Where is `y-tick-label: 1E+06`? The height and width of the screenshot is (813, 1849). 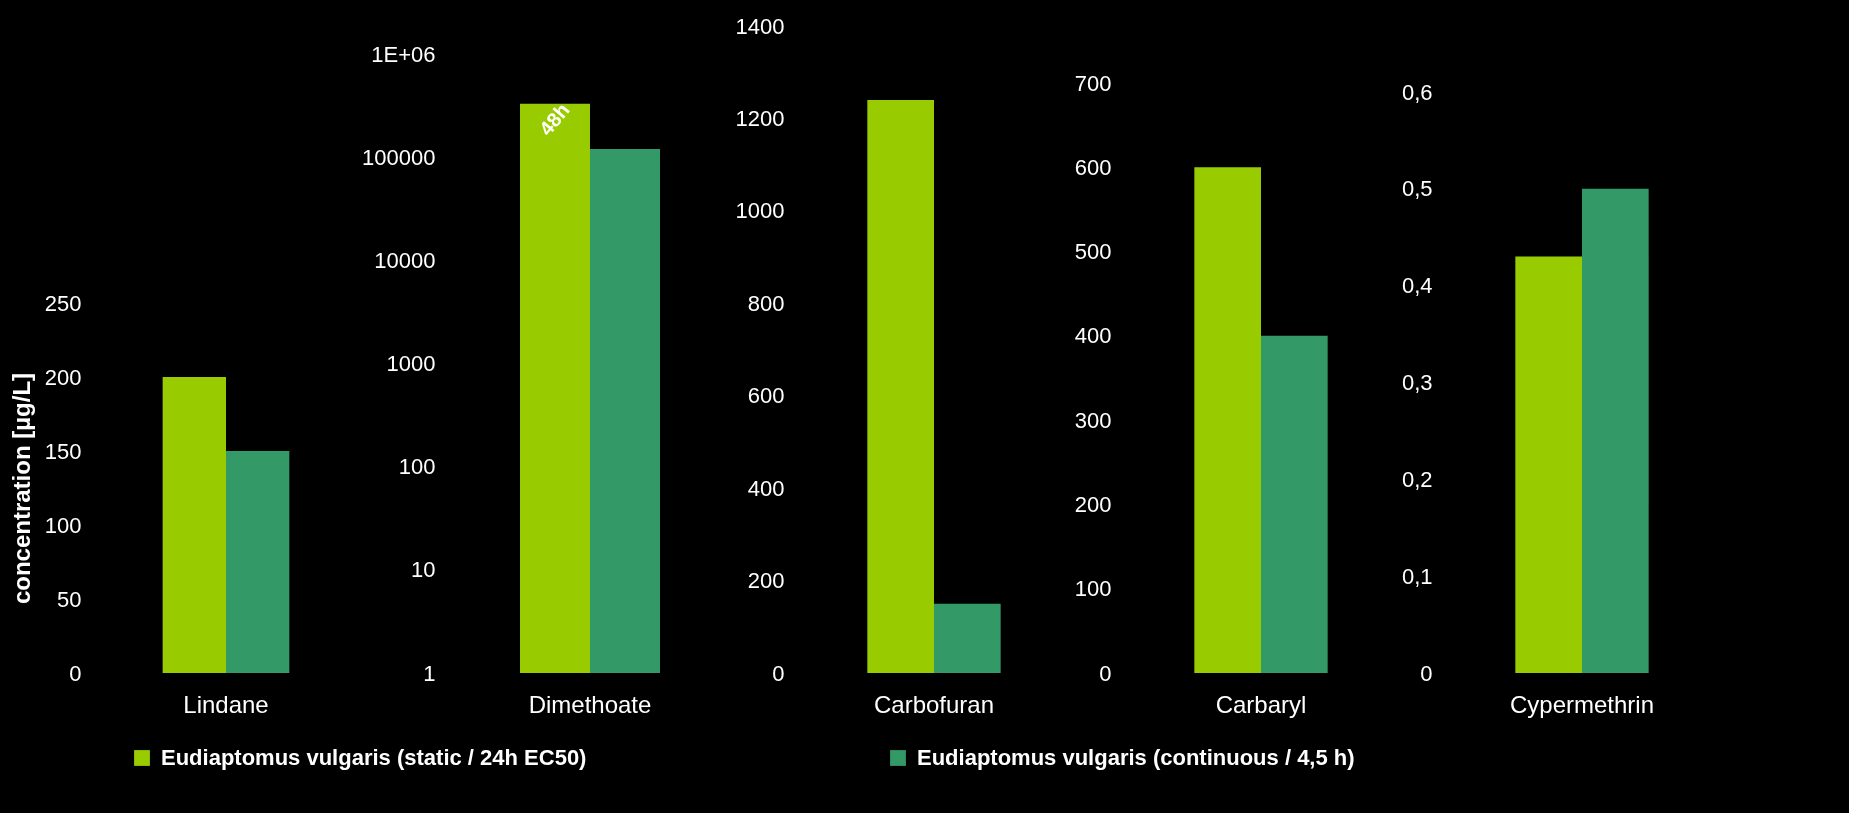
y-tick-label: 1E+06 is located at coordinates (403, 54).